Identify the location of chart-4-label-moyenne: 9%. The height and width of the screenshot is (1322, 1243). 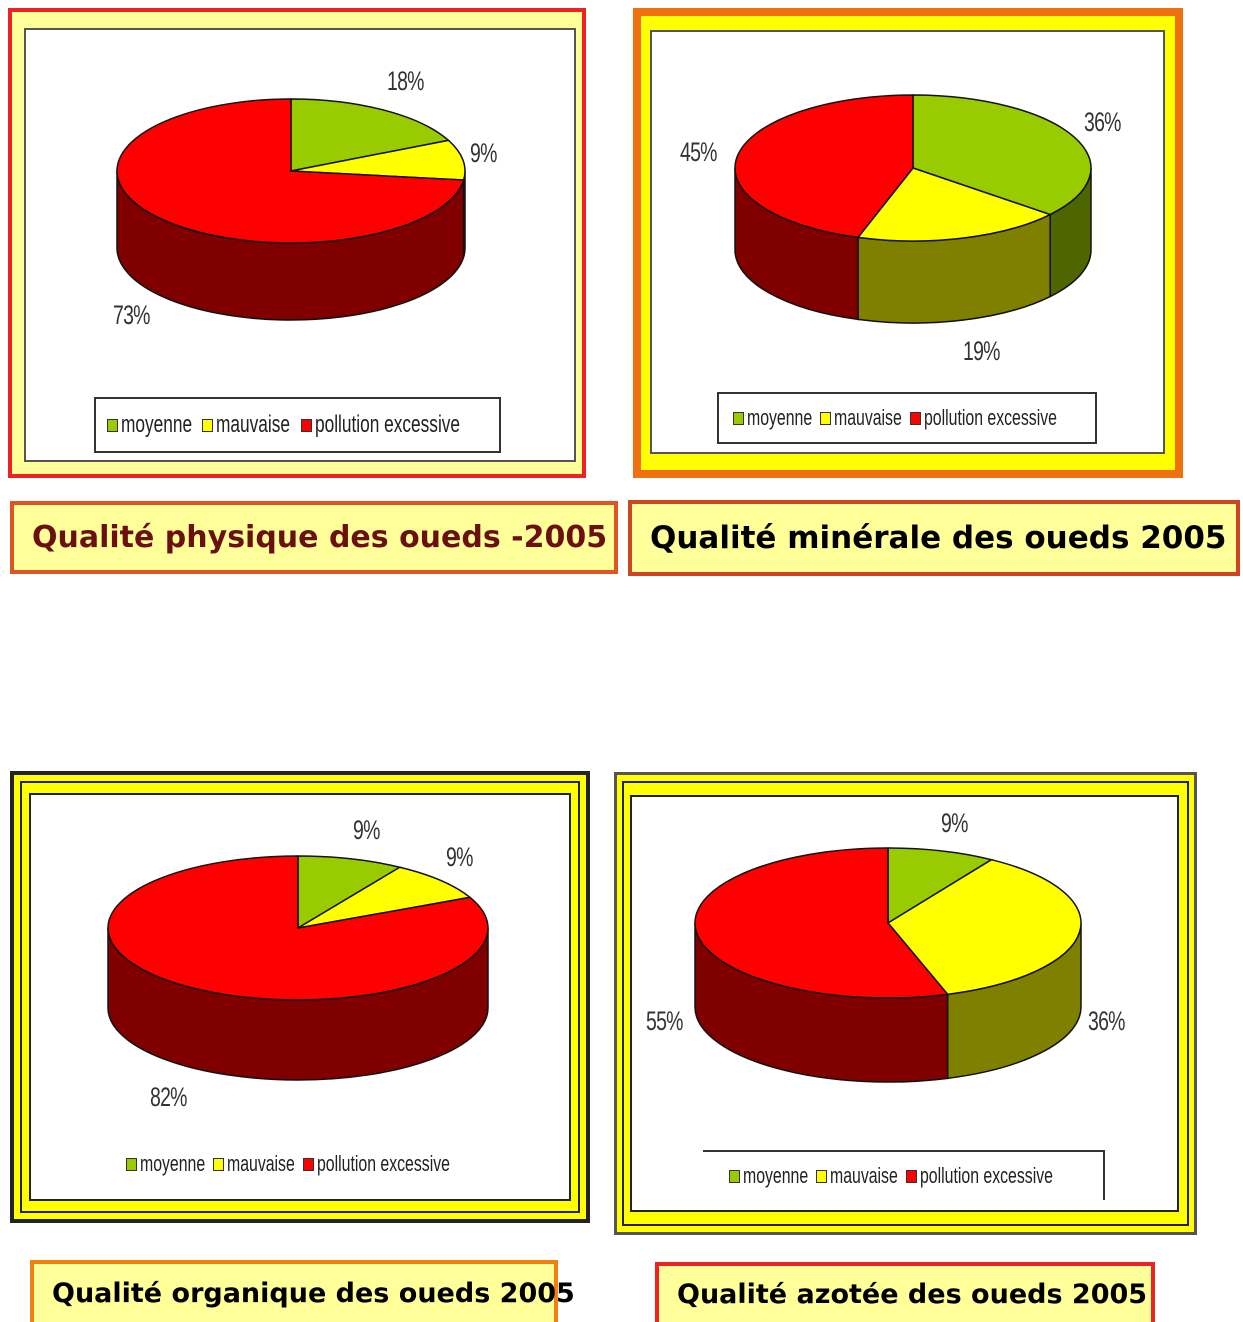
(954, 823).